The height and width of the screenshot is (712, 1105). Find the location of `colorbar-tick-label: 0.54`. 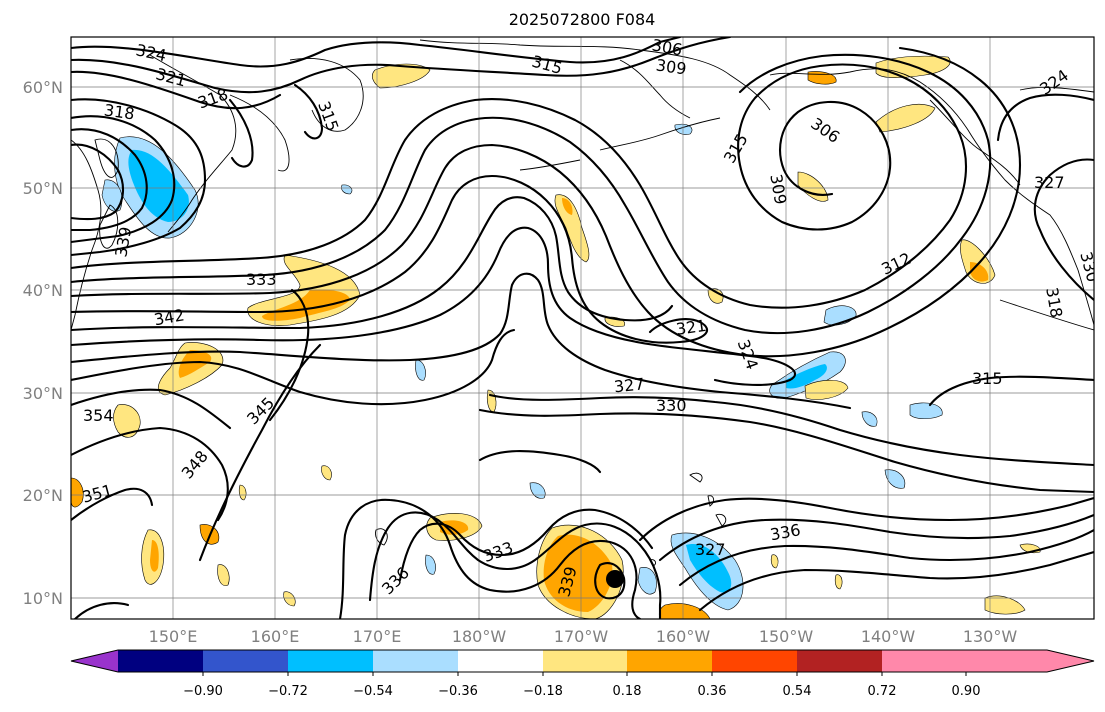

colorbar-tick-label: 0.54 is located at coordinates (797, 691).